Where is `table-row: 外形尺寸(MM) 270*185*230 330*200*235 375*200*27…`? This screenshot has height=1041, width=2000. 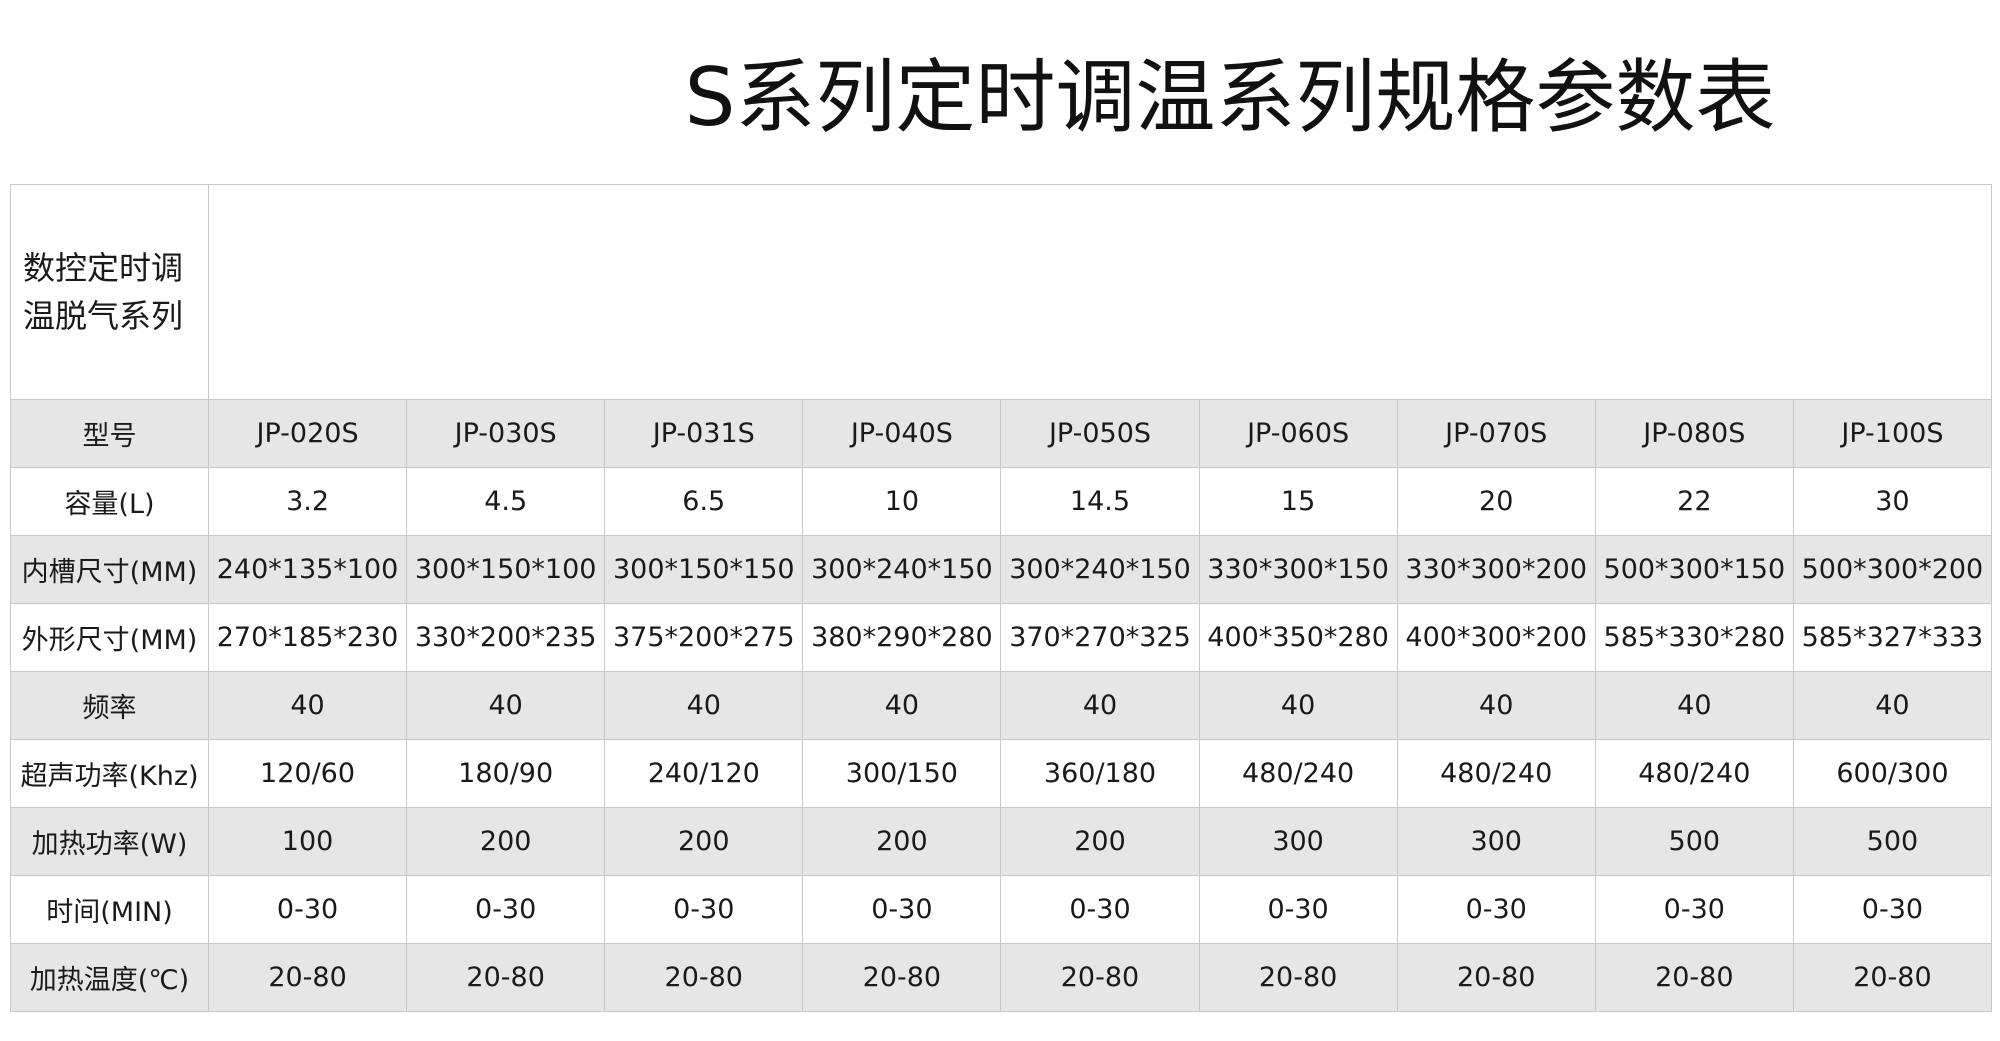
table-row: 外形尺寸(MM) 270*185*230 330*200*235 375*200*27… is located at coordinates (1001, 637).